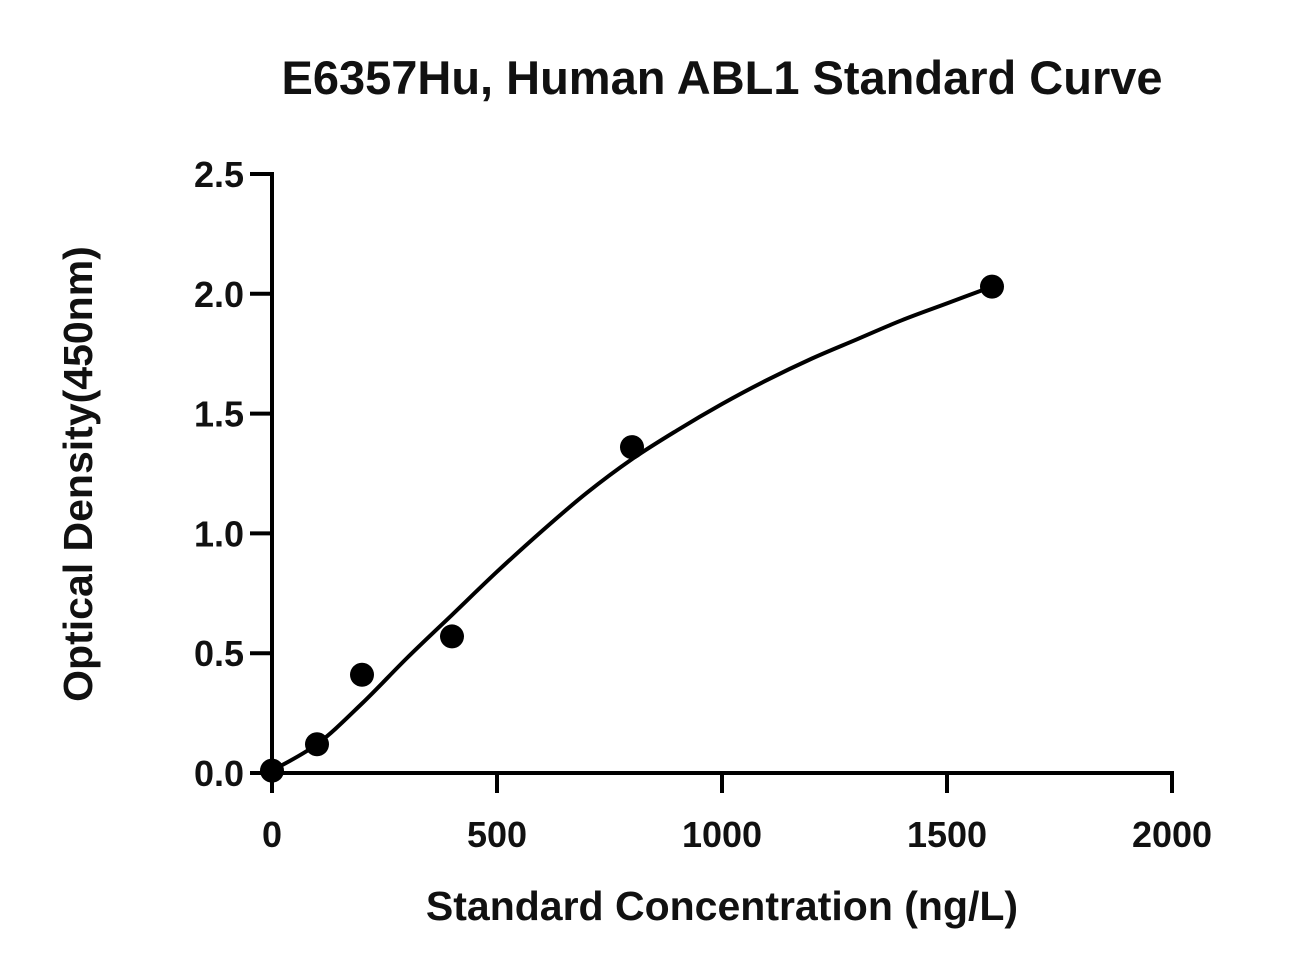 Image resolution: width=1311 pixels, height=975 pixels. What do you see at coordinates (219, 414) in the screenshot?
I see `y-tick-label: 1.5` at bounding box center [219, 414].